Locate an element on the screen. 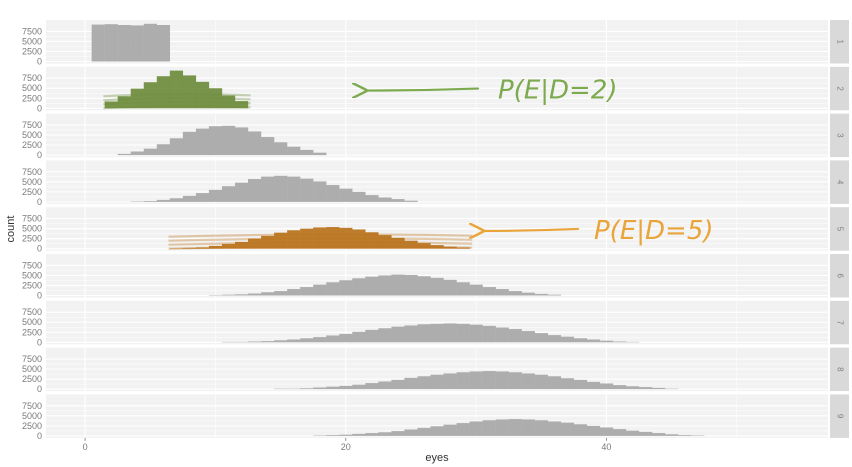  facet-strip-5: 5 is located at coordinates (839, 229).